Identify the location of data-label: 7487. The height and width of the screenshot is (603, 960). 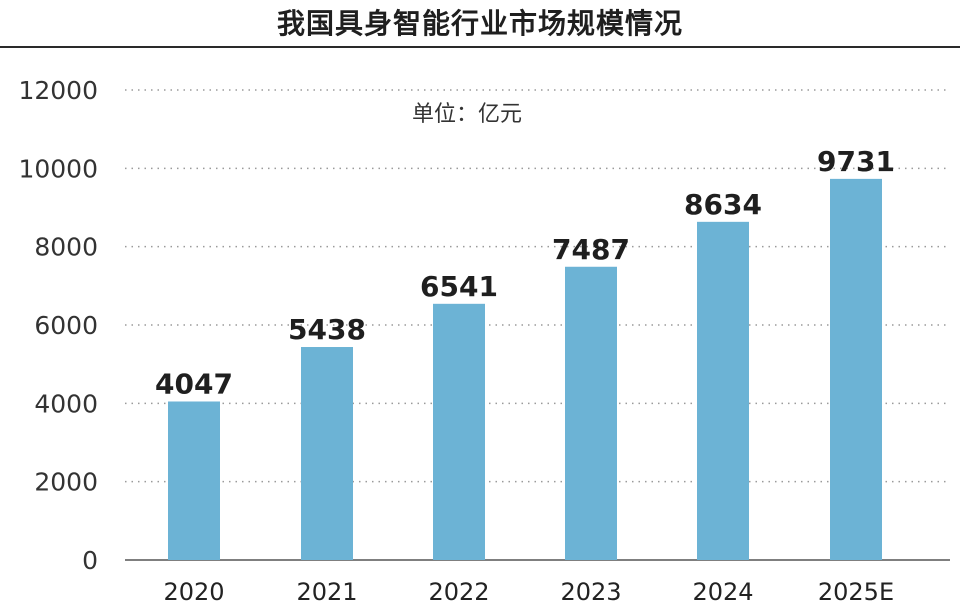
(591, 249).